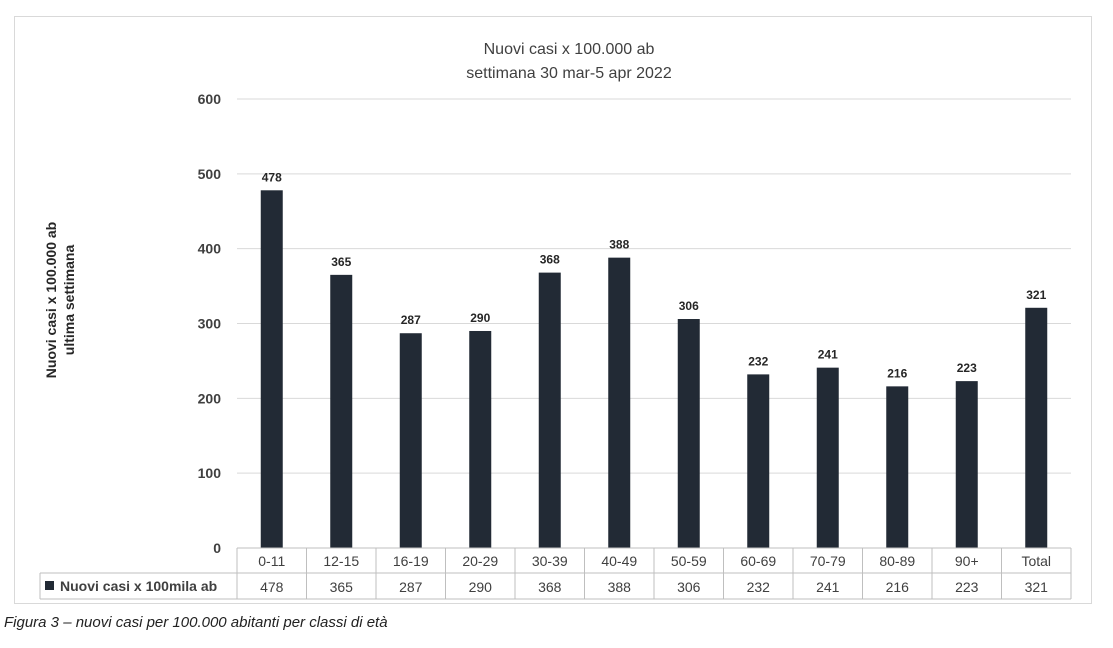  What do you see at coordinates (758, 361) in the screenshot?
I see `data-label: 232` at bounding box center [758, 361].